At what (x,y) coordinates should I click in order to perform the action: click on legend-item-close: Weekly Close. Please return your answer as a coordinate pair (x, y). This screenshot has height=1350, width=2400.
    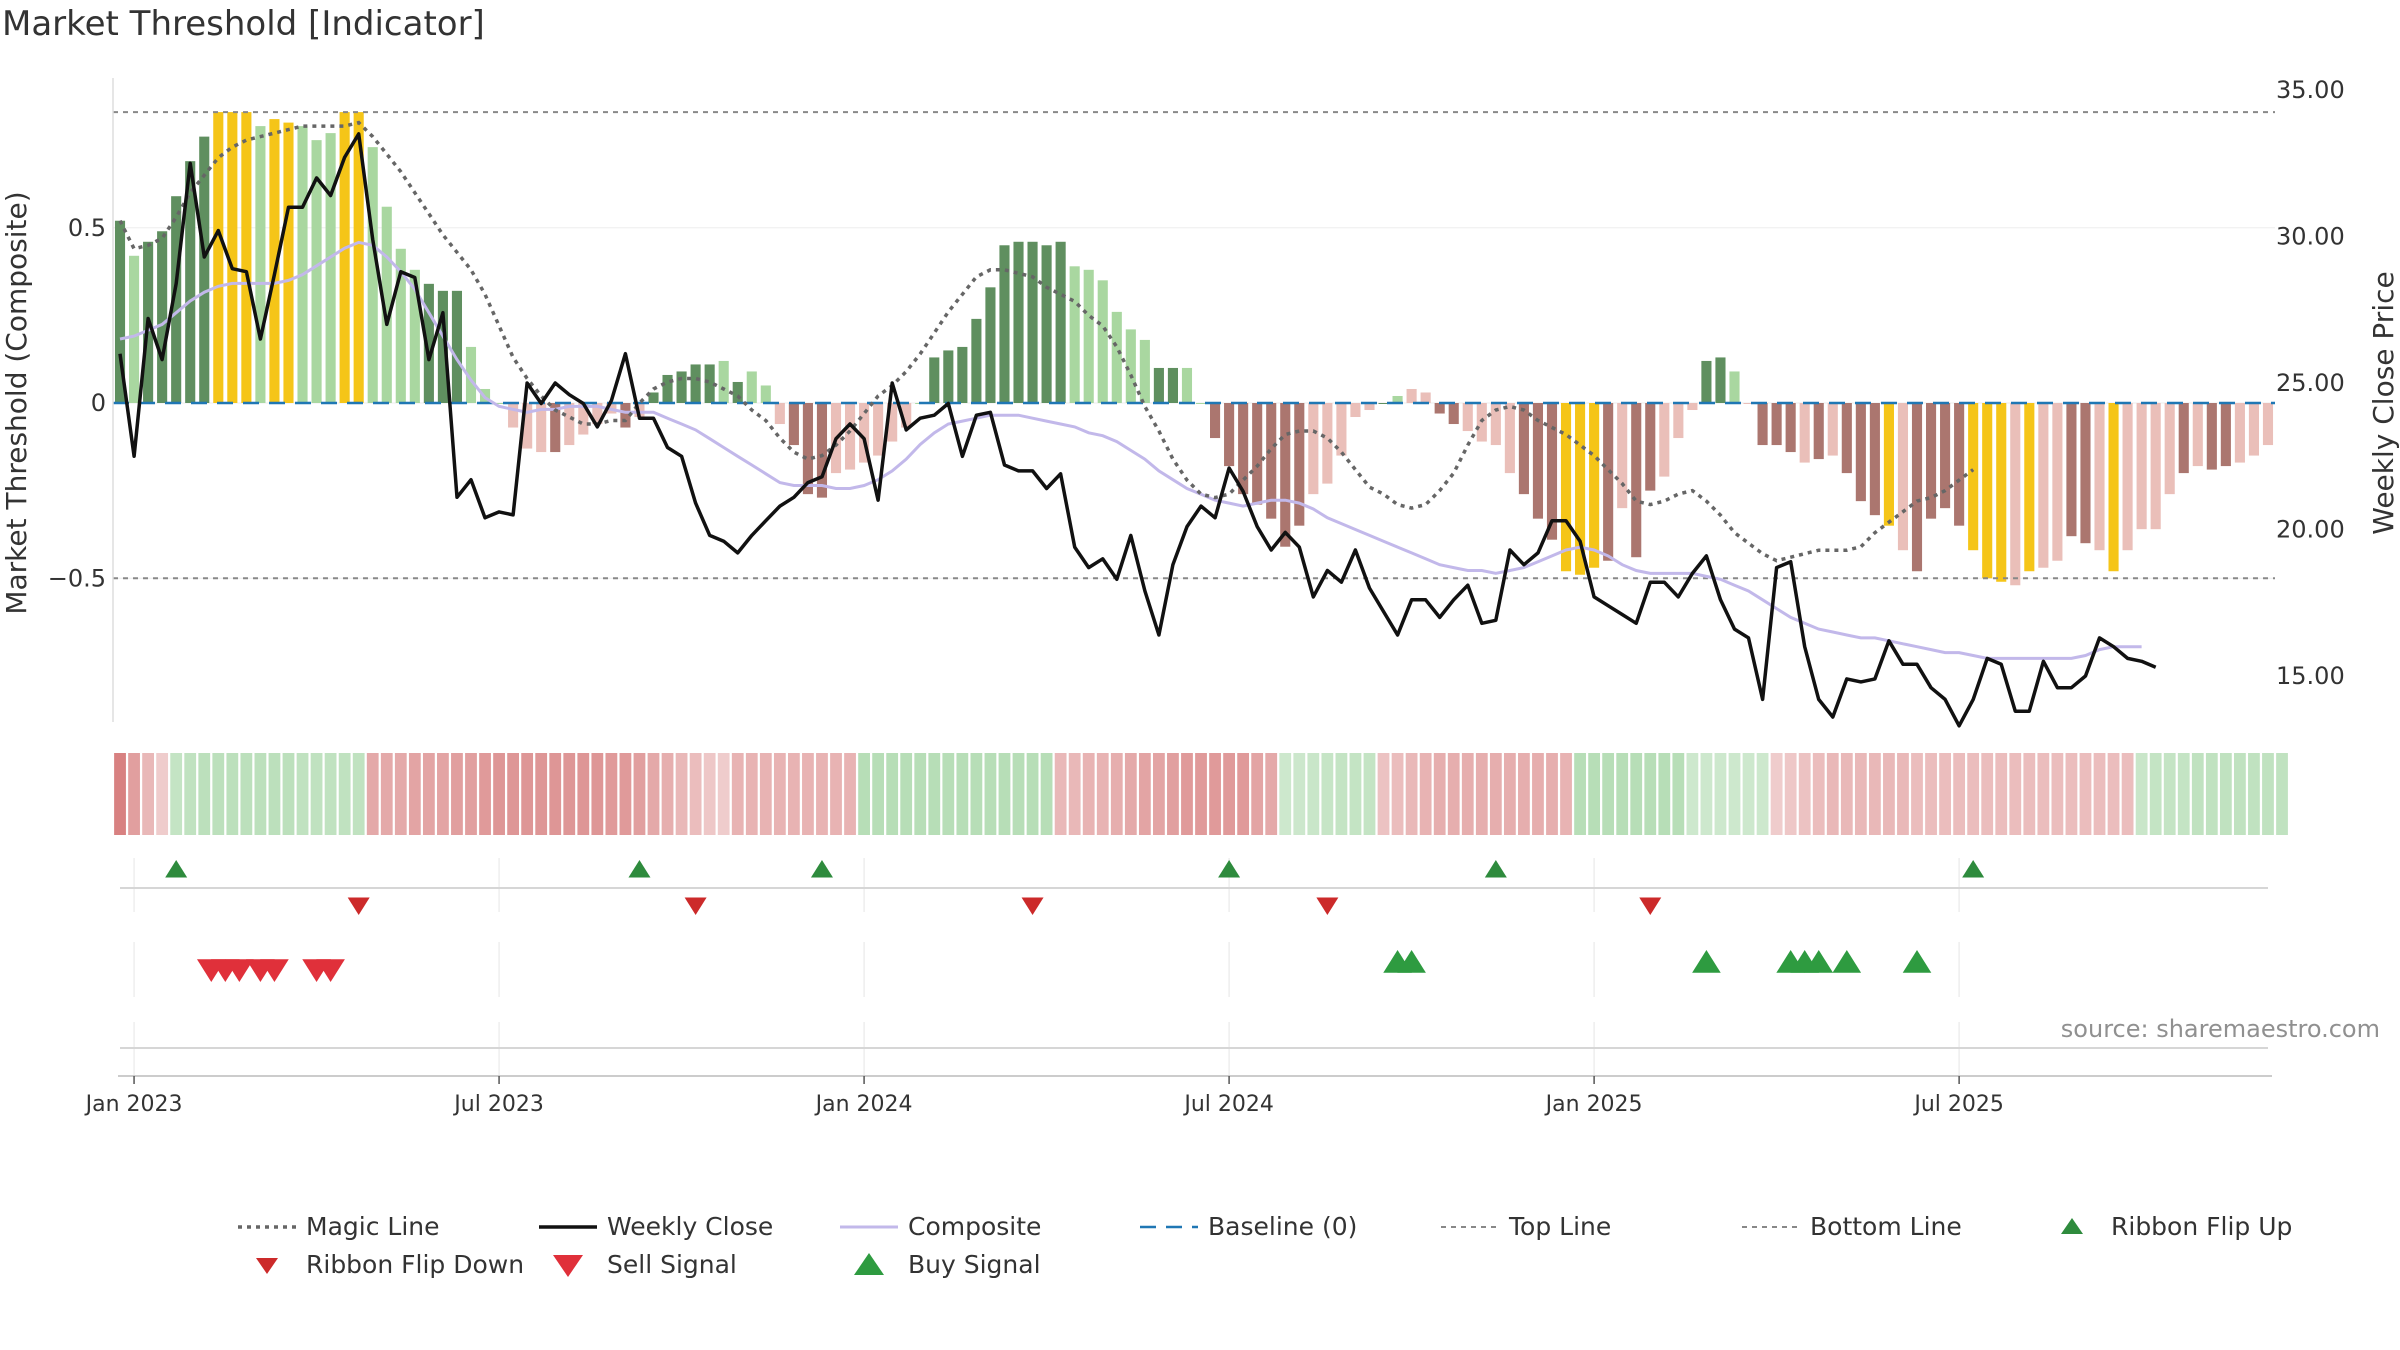
    Looking at the image, I should click on (654, 1226).